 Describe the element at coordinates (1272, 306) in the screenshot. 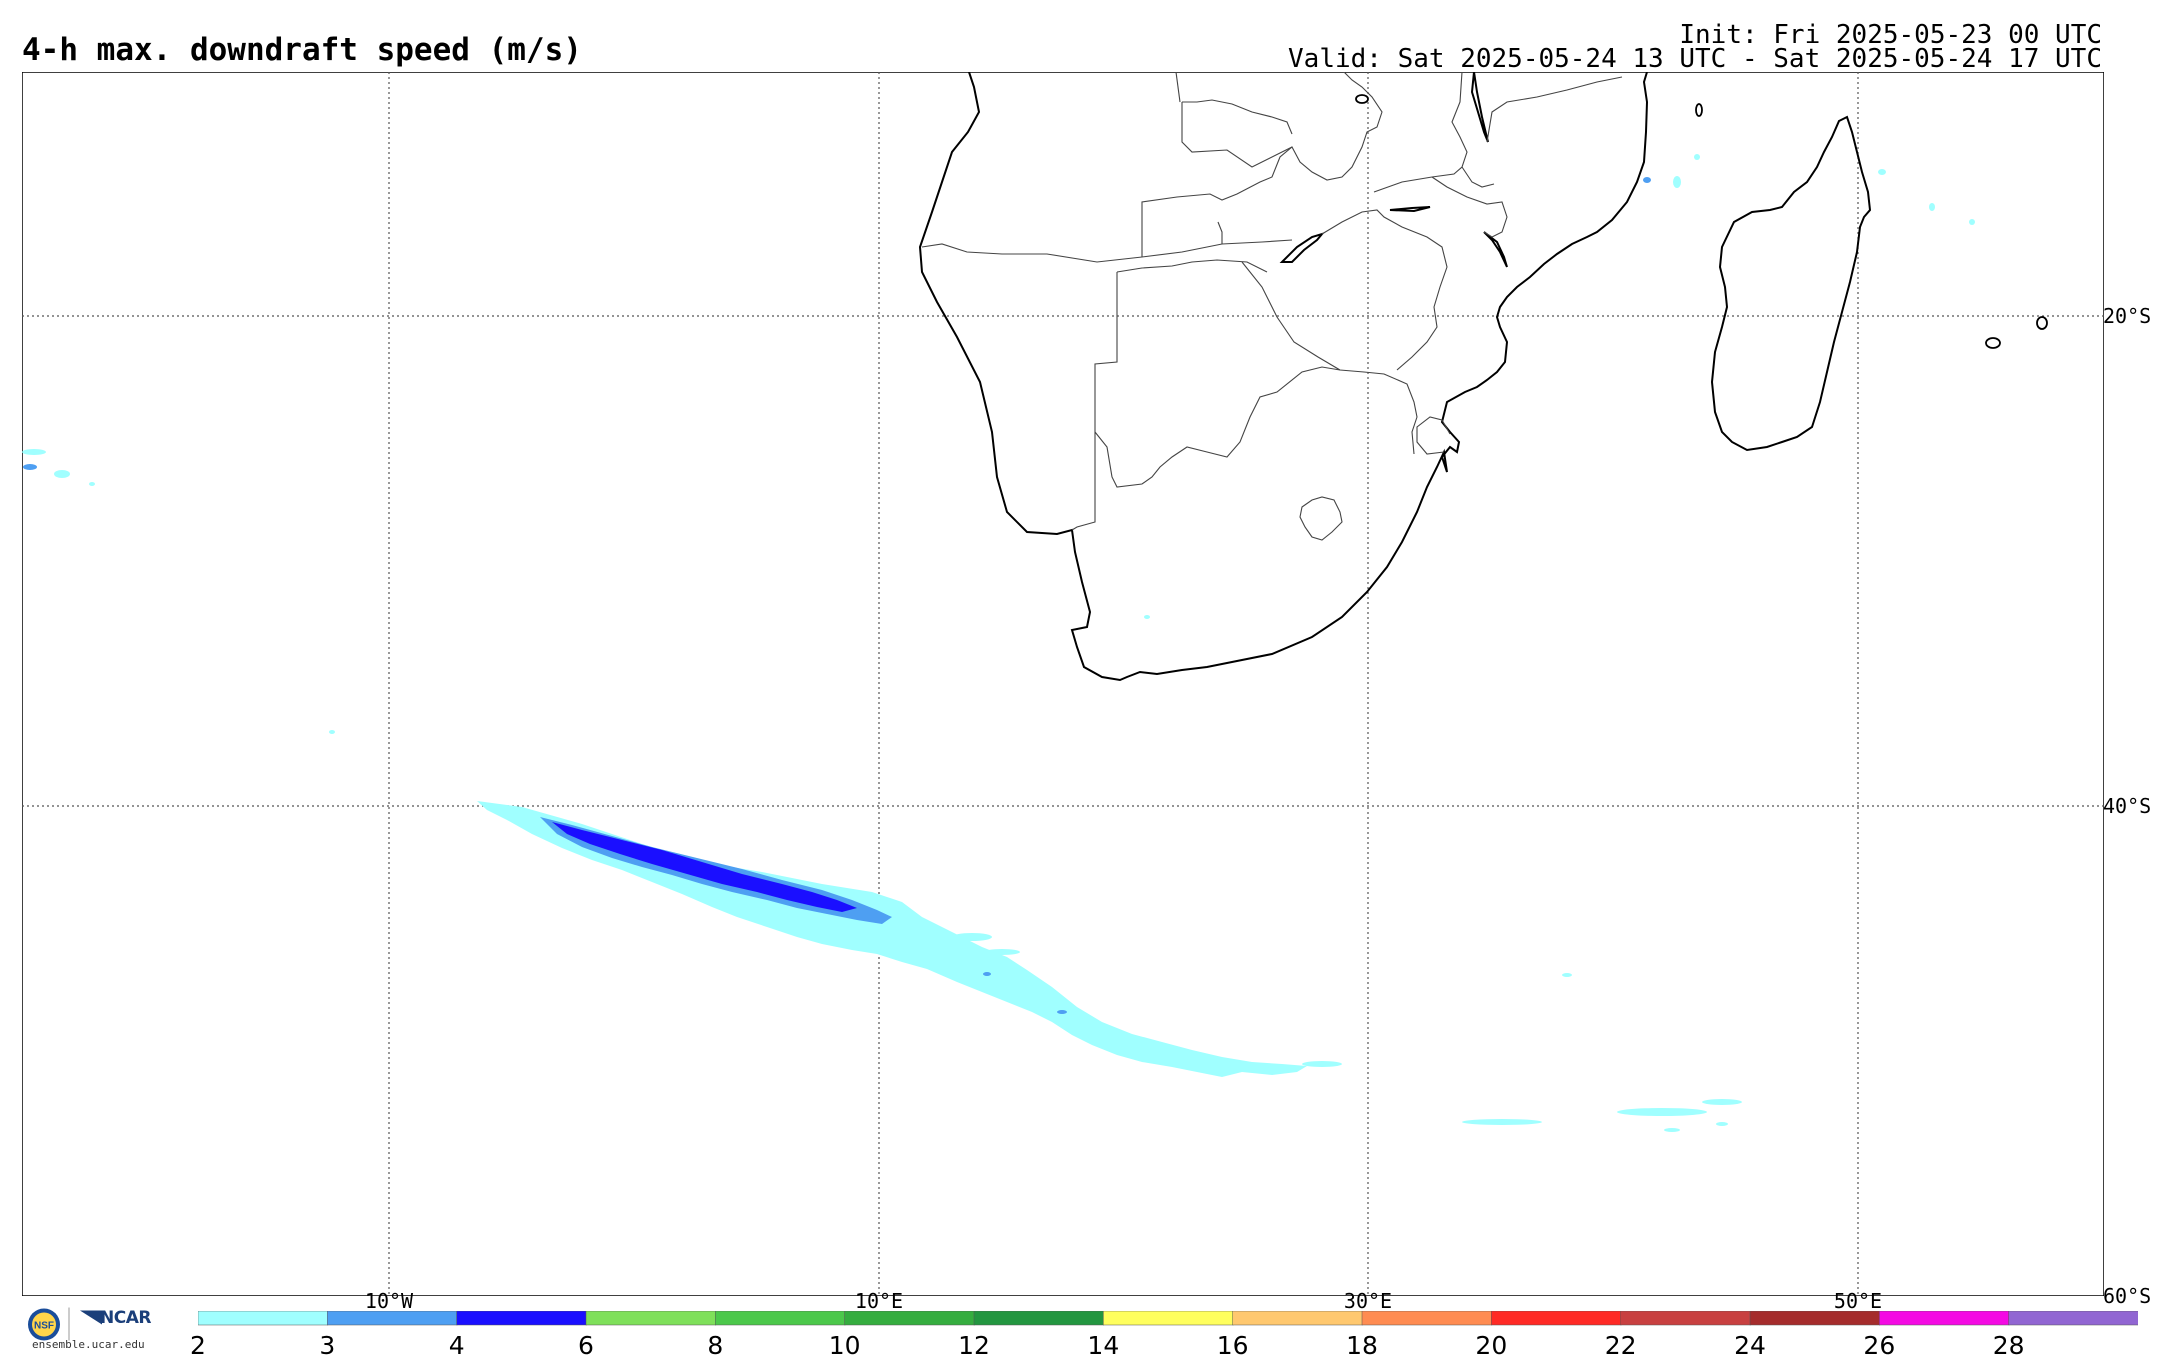

I see `country-borders` at that location.